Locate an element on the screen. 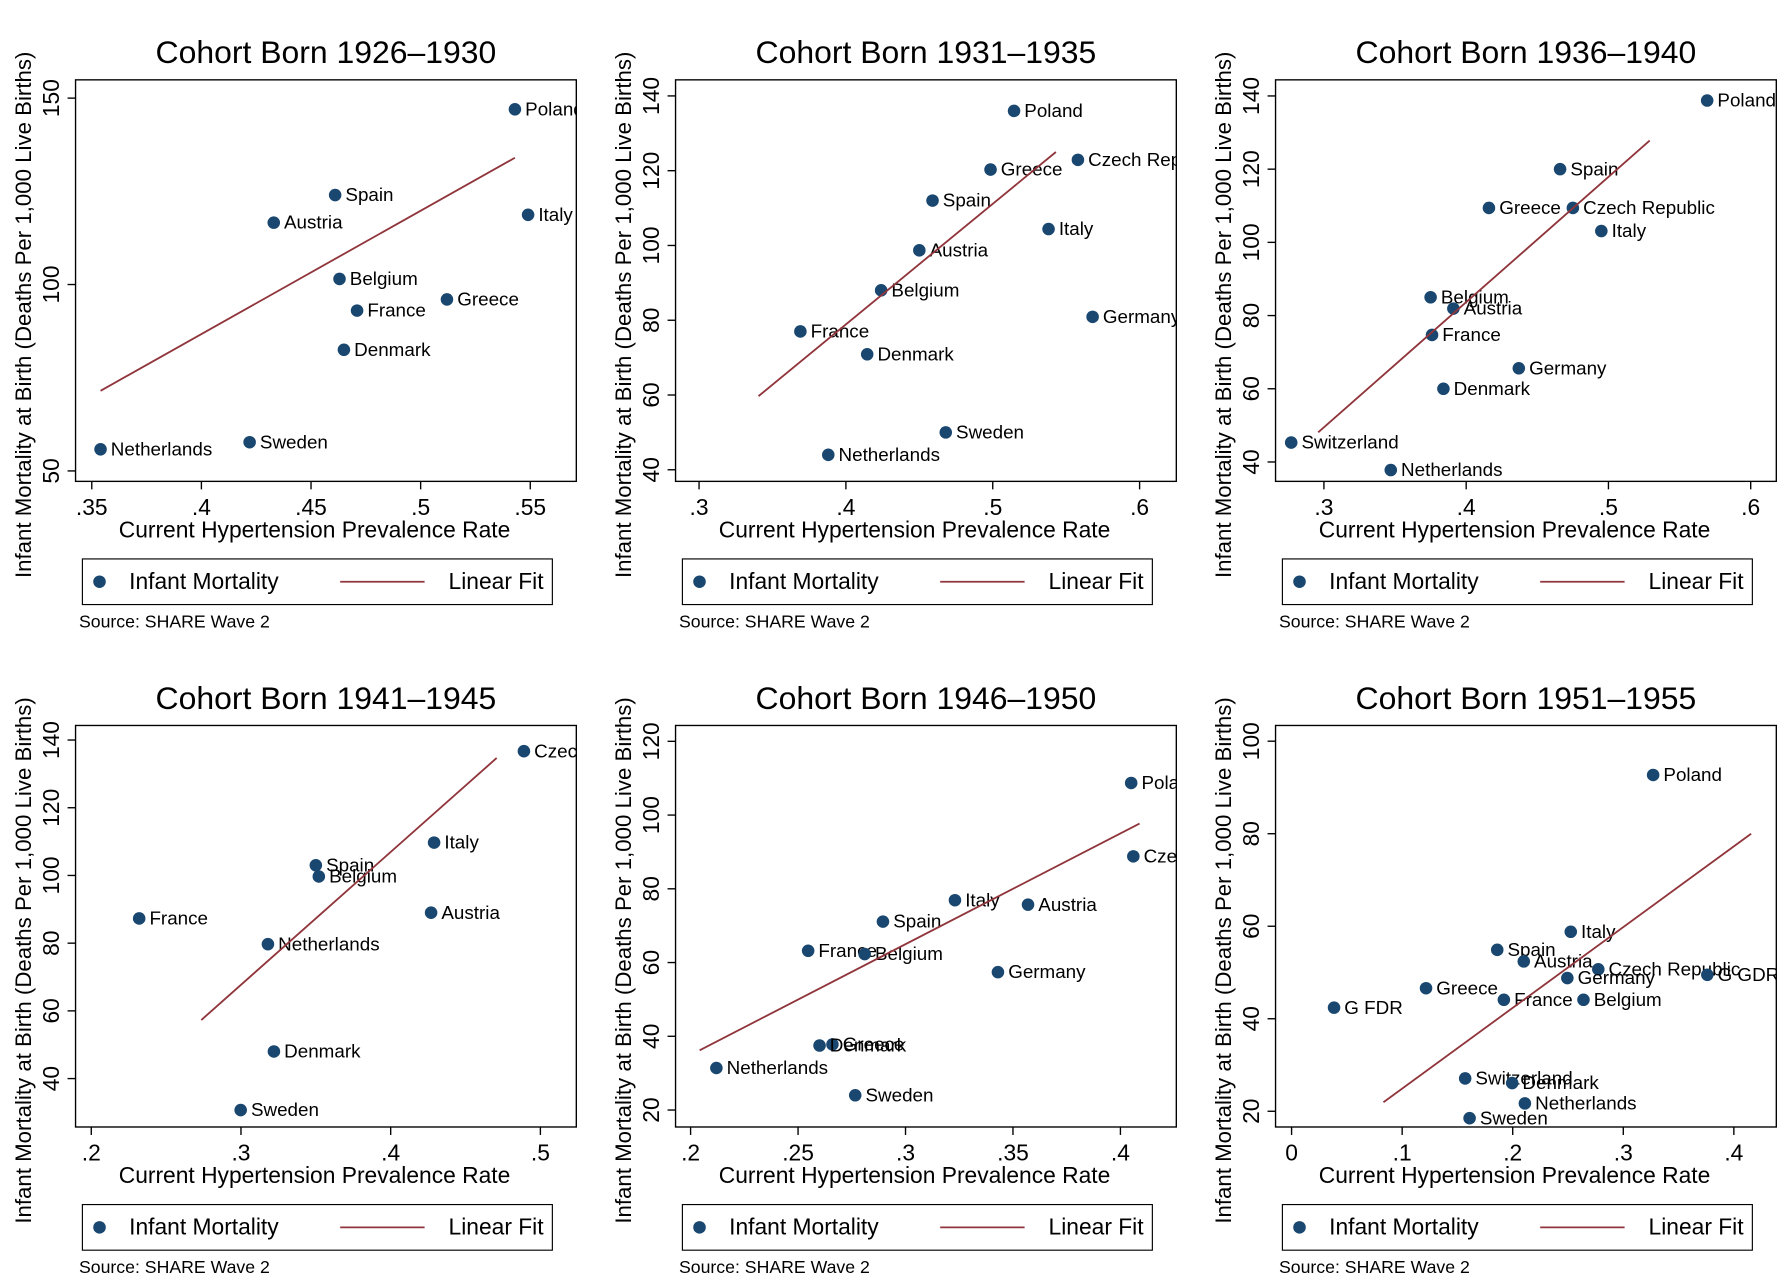 The image size is (1780, 1273). x-tick-label: .5 is located at coordinates (420, 507).